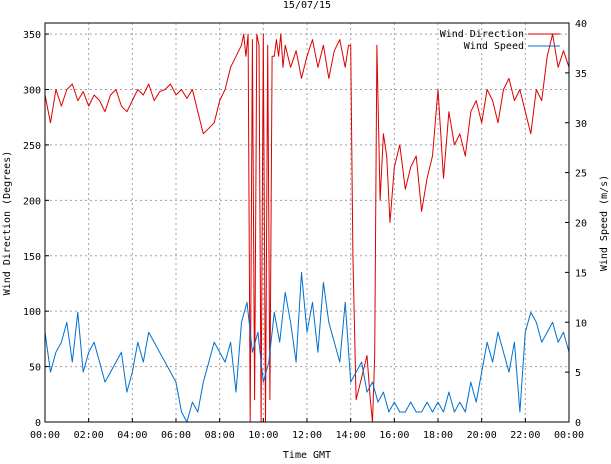 The width and height of the screenshot is (611, 464). Describe the element at coordinates (35, 368) in the screenshot. I see `y-left-tick-label: 50` at that location.